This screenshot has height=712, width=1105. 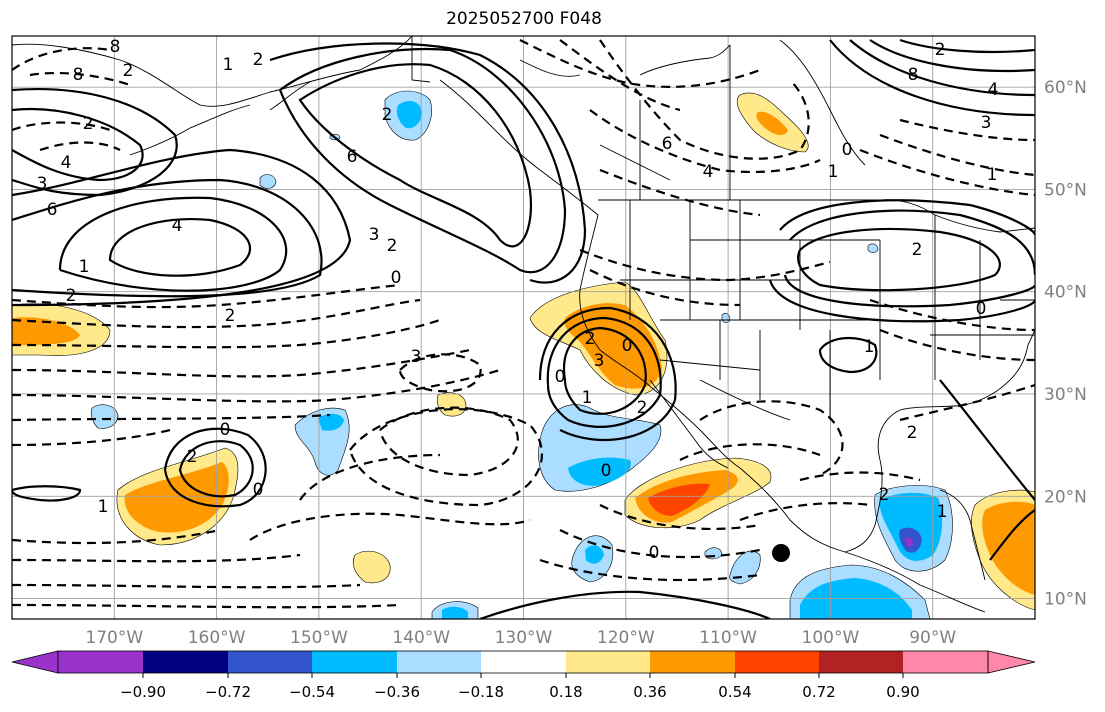 I want to click on latitude-label: 60°N, so click(x=1065, y=88).